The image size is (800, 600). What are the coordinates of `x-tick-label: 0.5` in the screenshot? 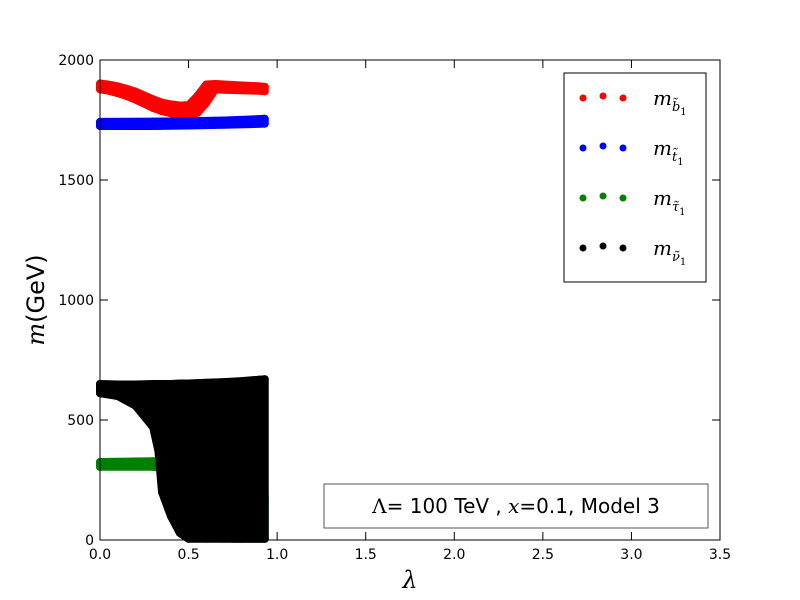 It's located at (188, 555).